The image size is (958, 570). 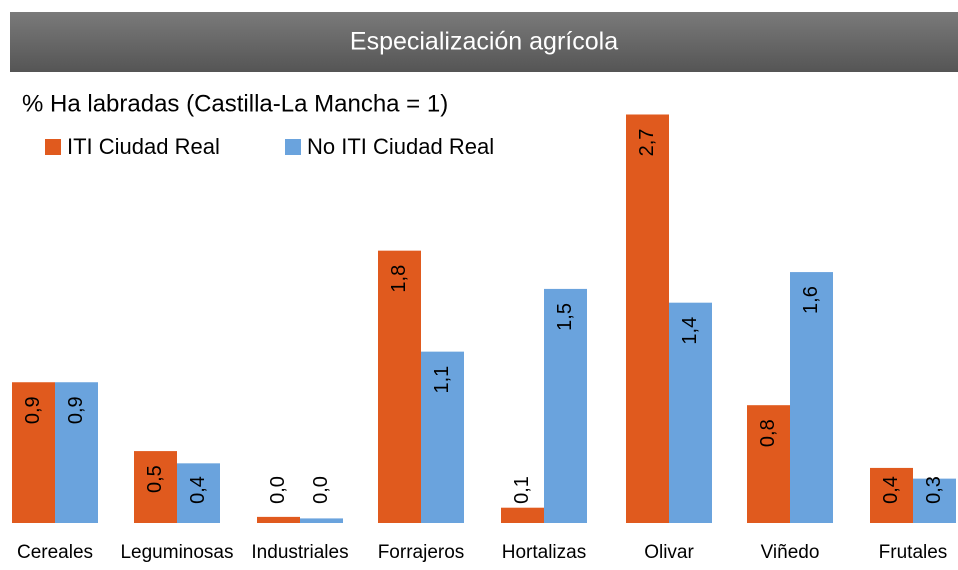 What do you see at coordinates (913, 552) in the screenshot?
I see `x-tick-label: Frutales` at bounding box center [913, 552].